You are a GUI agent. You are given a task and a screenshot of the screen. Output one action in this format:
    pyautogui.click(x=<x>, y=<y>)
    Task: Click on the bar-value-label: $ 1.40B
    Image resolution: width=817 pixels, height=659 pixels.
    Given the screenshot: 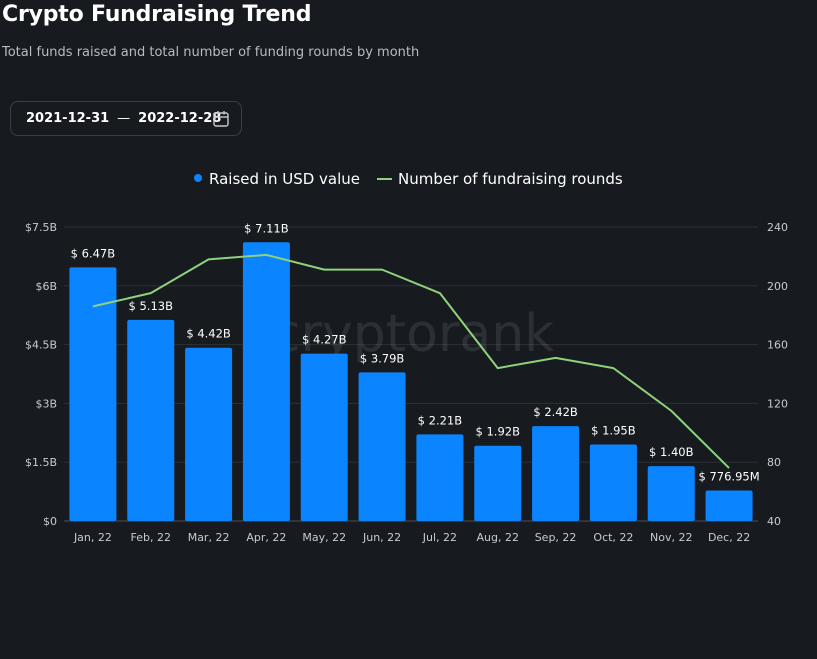 What is the action you would take?
    pyautogui.click(x=671, y=452)
    